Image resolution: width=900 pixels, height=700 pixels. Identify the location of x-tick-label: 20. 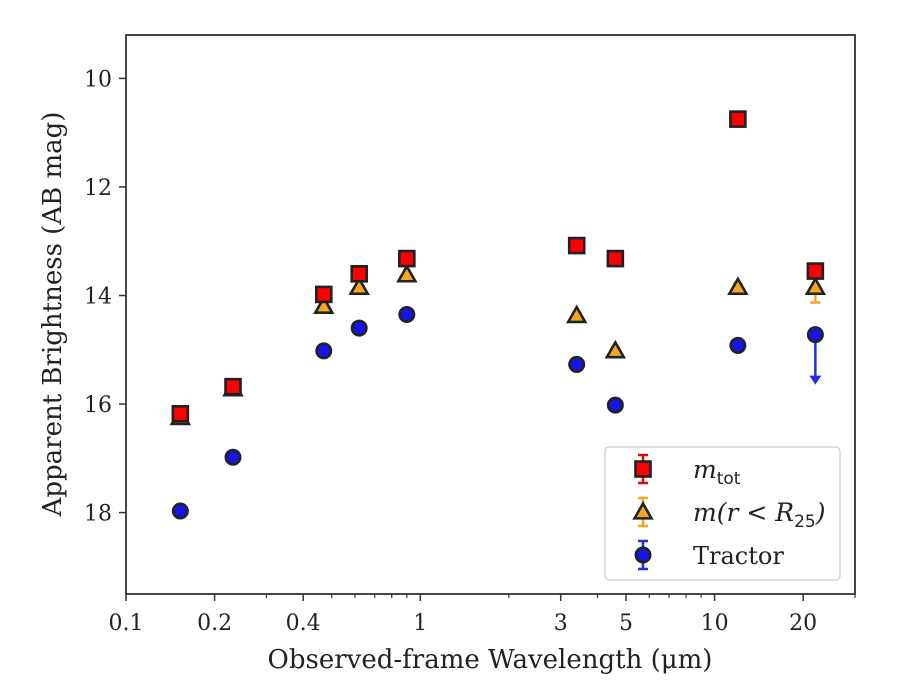
(803, 623).